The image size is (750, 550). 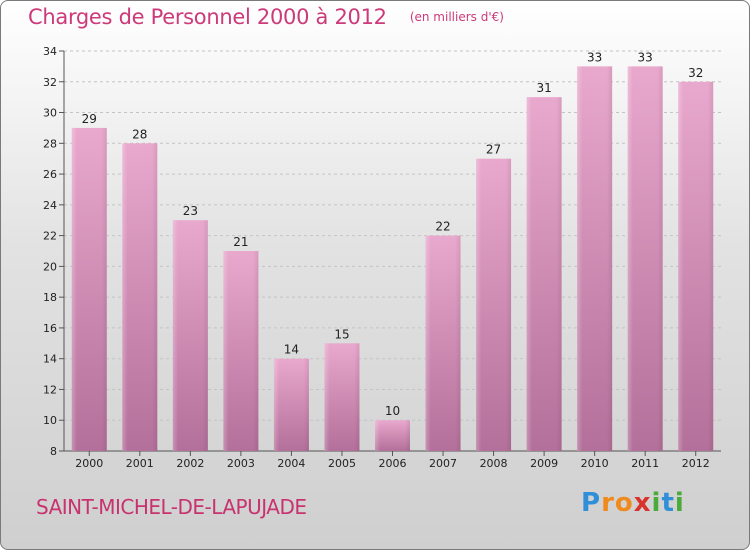 I want to click on value-label: 15, so click(x=341, y=334).